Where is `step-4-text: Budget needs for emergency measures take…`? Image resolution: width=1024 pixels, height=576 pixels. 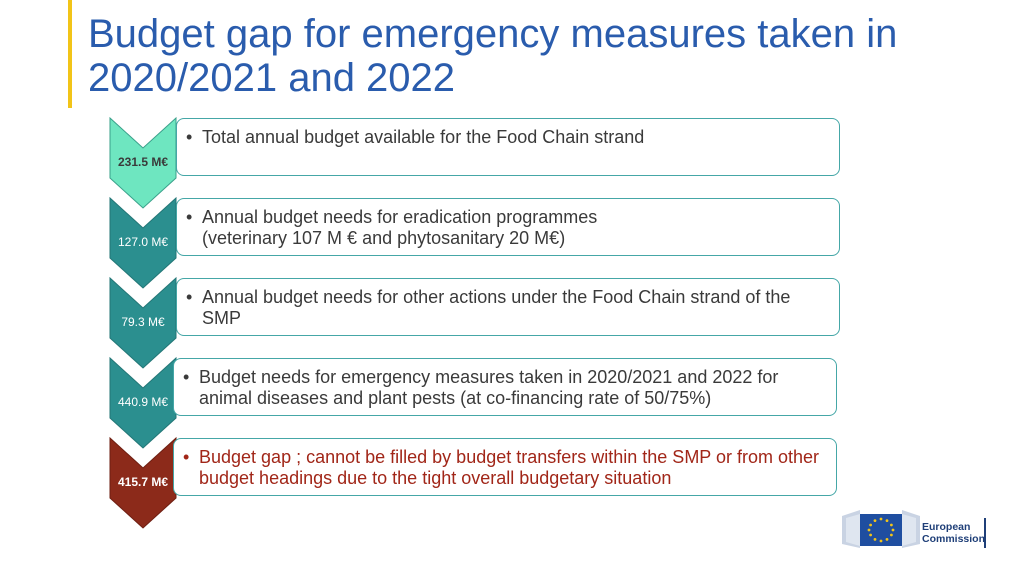
step-4-text: Budget needs for emergency measures take… is located at coordinates (489, 387).